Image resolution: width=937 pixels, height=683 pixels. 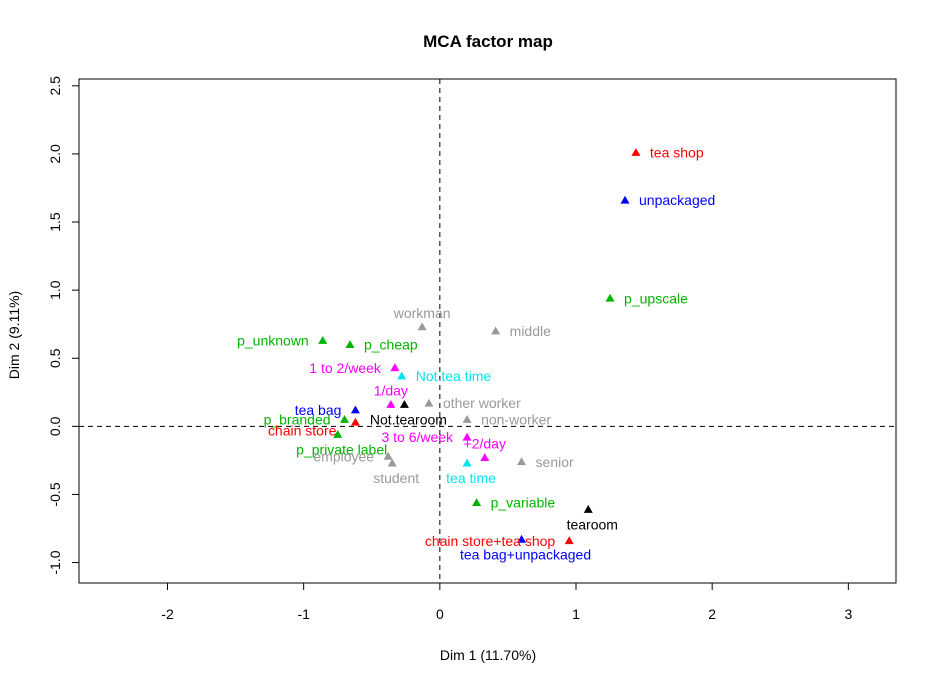 I want to click on data-point-label: senior, so click(x=555, y=462).